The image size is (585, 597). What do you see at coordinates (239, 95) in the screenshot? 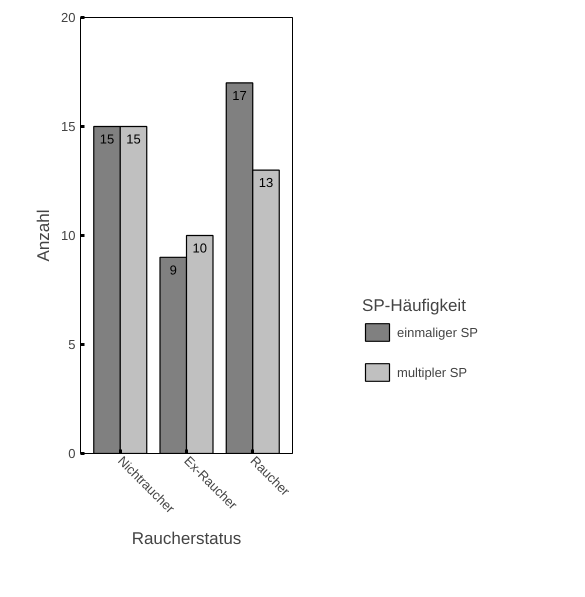
I see `data-label: 17` at bounding box center [239, 95].